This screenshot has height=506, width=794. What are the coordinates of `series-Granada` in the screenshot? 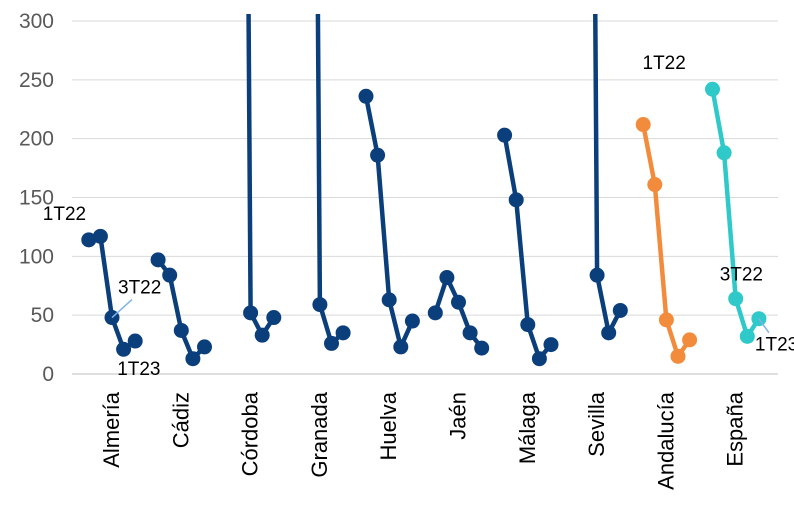 It's located at (331, 182).